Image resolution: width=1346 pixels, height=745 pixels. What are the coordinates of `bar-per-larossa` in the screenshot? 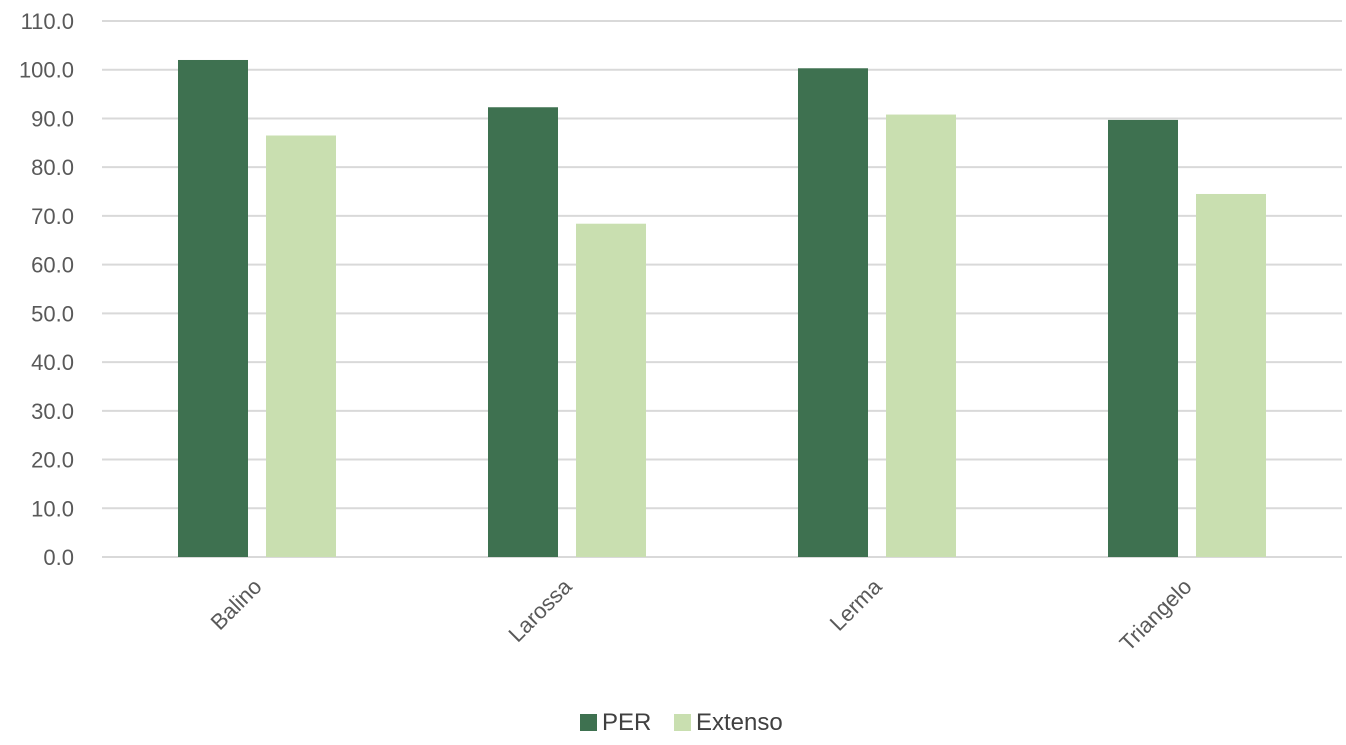 It's located at (523, 332).